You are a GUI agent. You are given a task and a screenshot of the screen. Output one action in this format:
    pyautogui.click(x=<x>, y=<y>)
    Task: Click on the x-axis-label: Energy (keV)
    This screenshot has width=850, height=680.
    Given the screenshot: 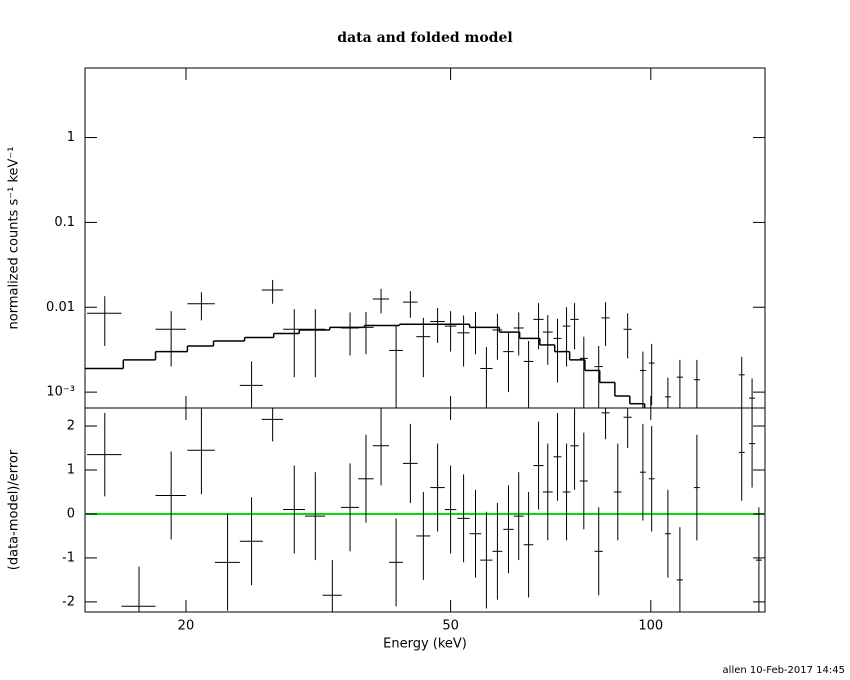 What is the action you would take?
    pyautogui.click(x=425, y=644)
    